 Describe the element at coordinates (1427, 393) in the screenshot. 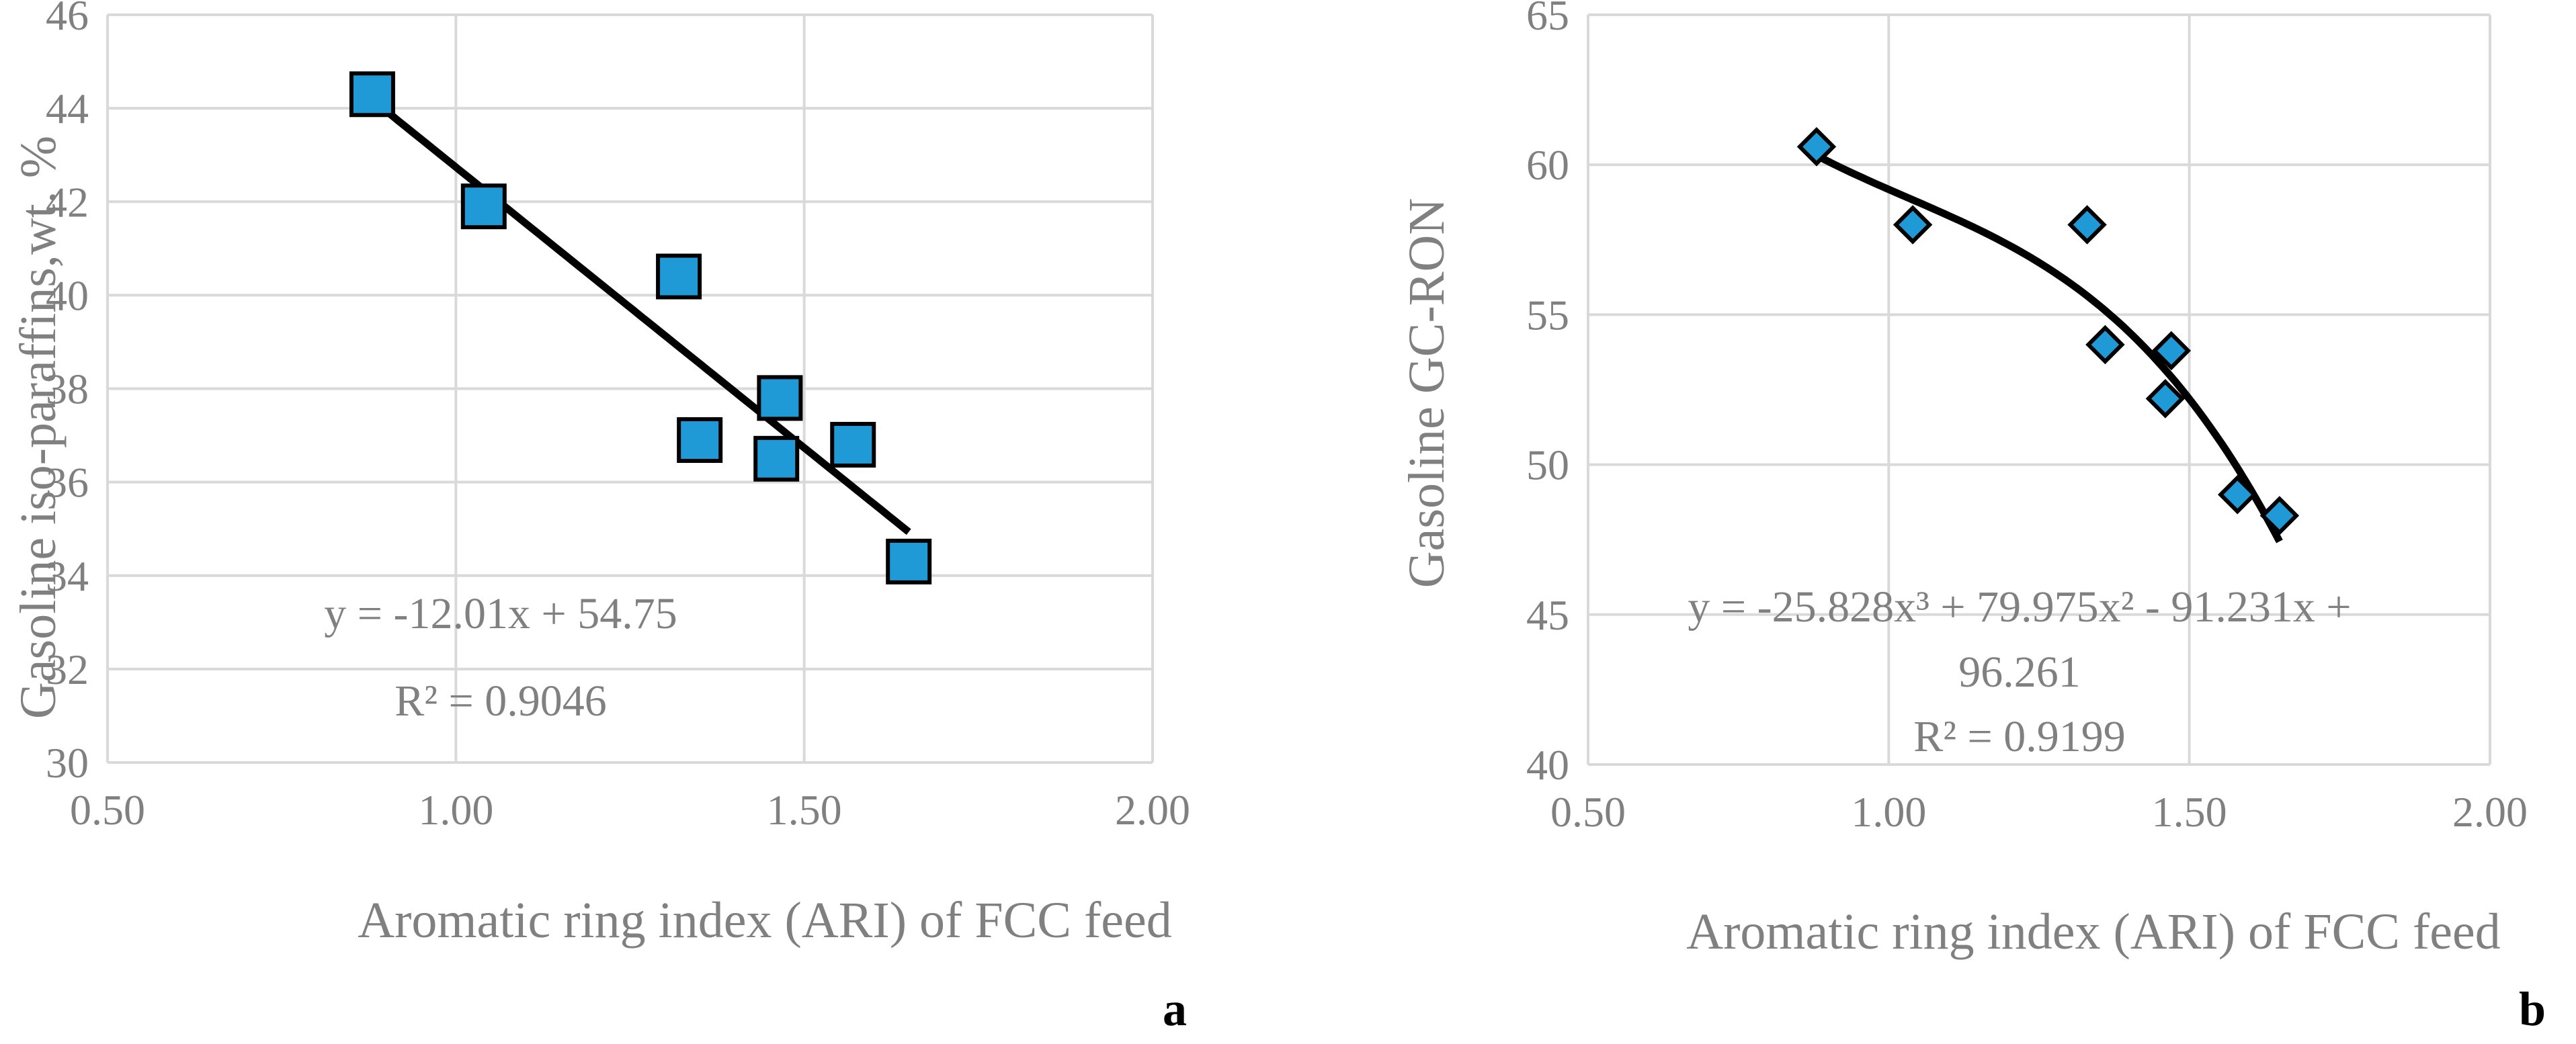

I see `chart-b-y-axis-title: Gasoline GC-RON` at that location.